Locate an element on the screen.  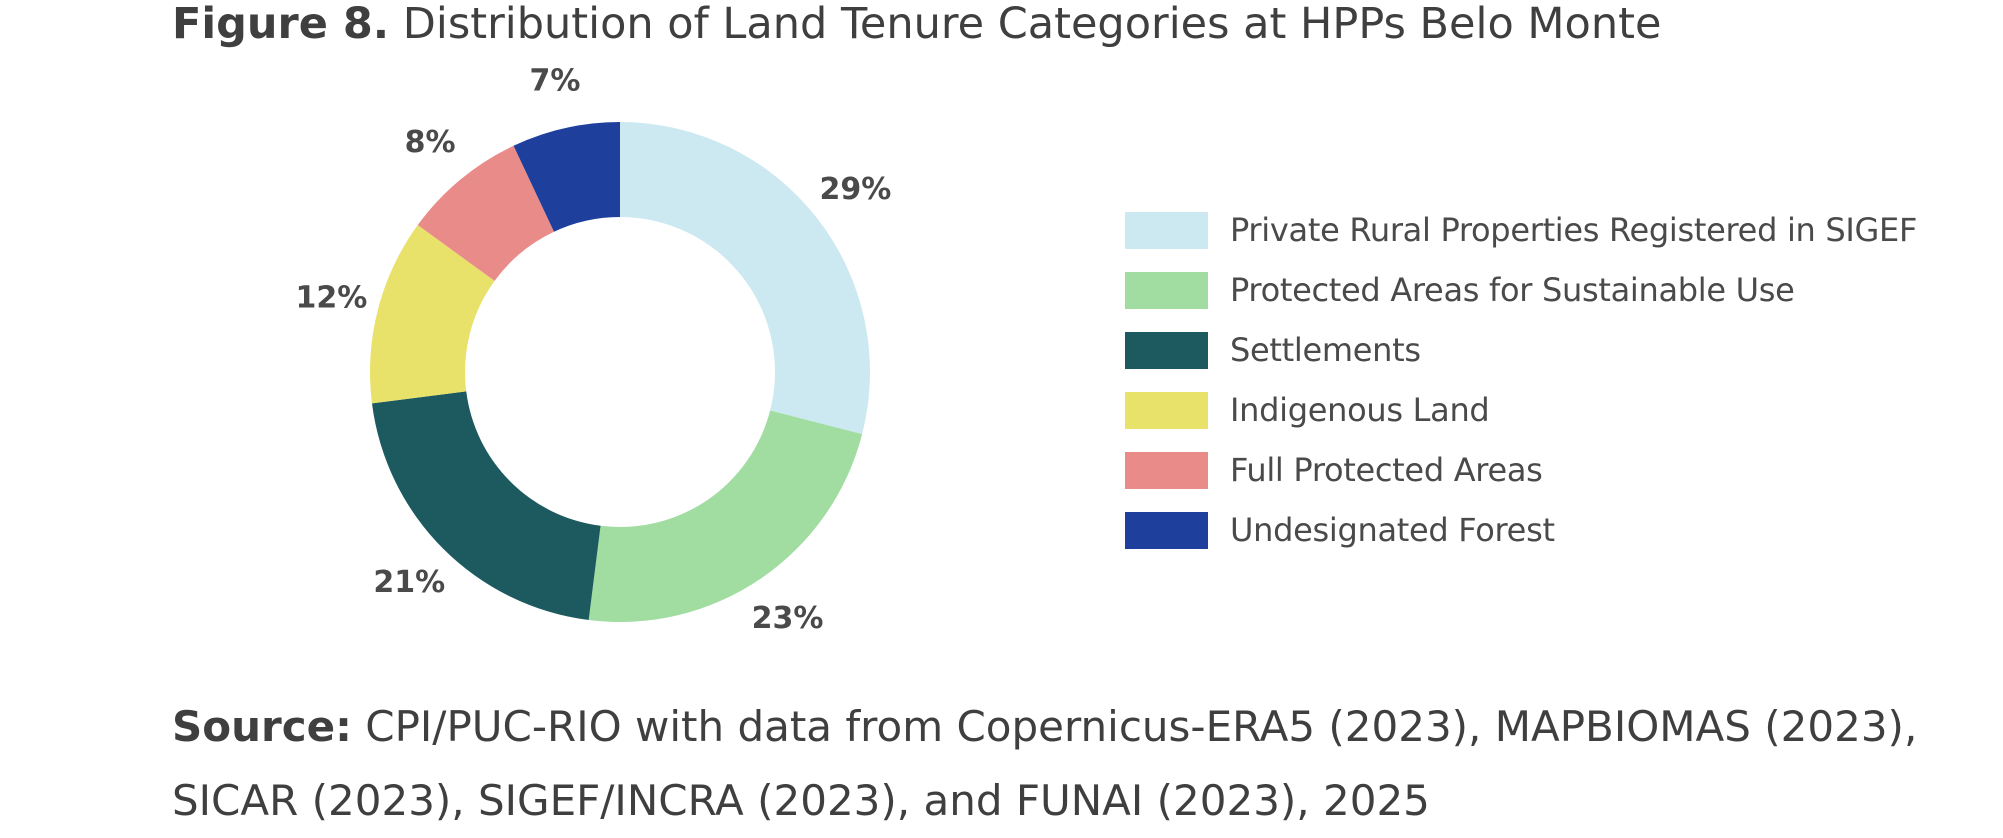
slice-protected-areas-for-sustainable-use is located at coordinates (725, 516).